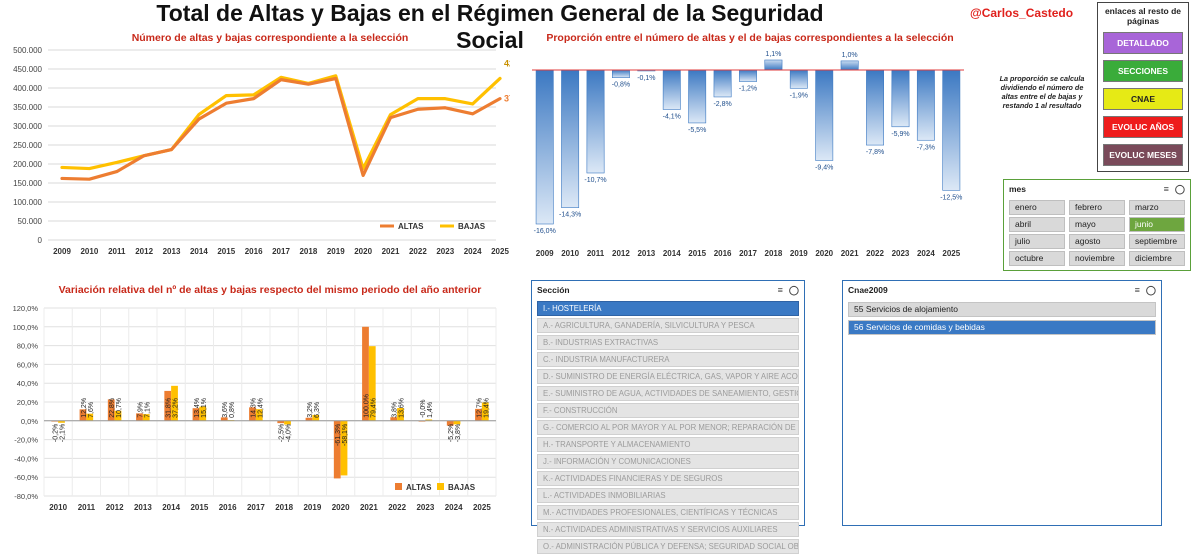 The image size is (1200, 554). I want to click on y-tick-label: 20,0%, so click(28, 402).